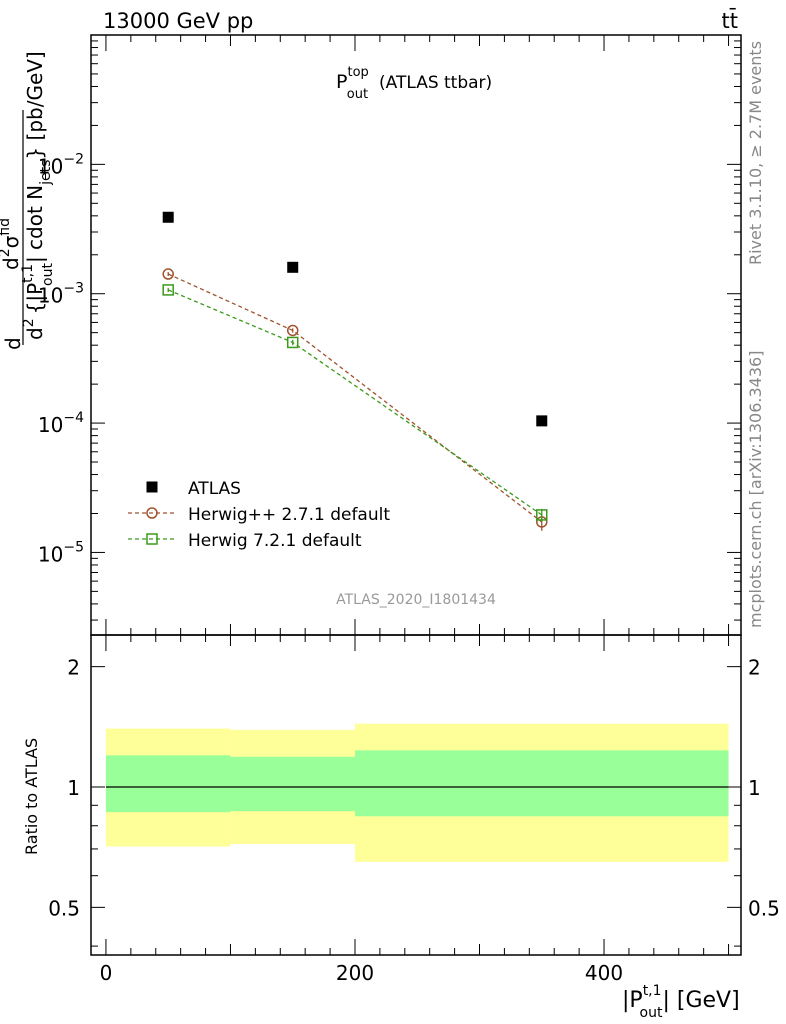  Describe the element at coordinates (73, 289) in the screenshot. I see `y-tick-exp: −3` at that location.